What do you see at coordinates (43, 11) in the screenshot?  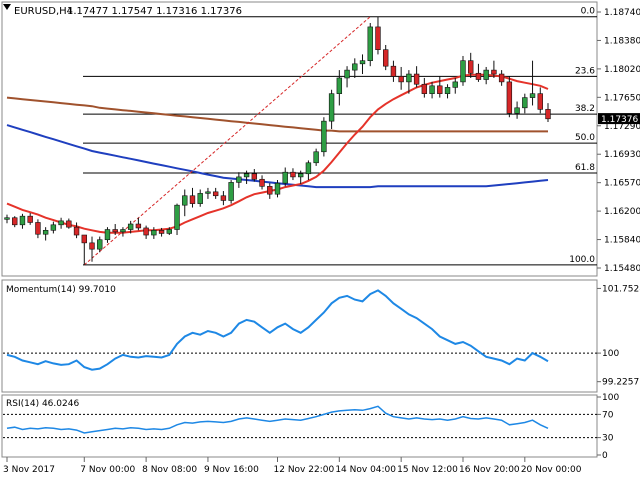 I see `symbol-label: EURUSD,H4` at bounding box center [43, 11].